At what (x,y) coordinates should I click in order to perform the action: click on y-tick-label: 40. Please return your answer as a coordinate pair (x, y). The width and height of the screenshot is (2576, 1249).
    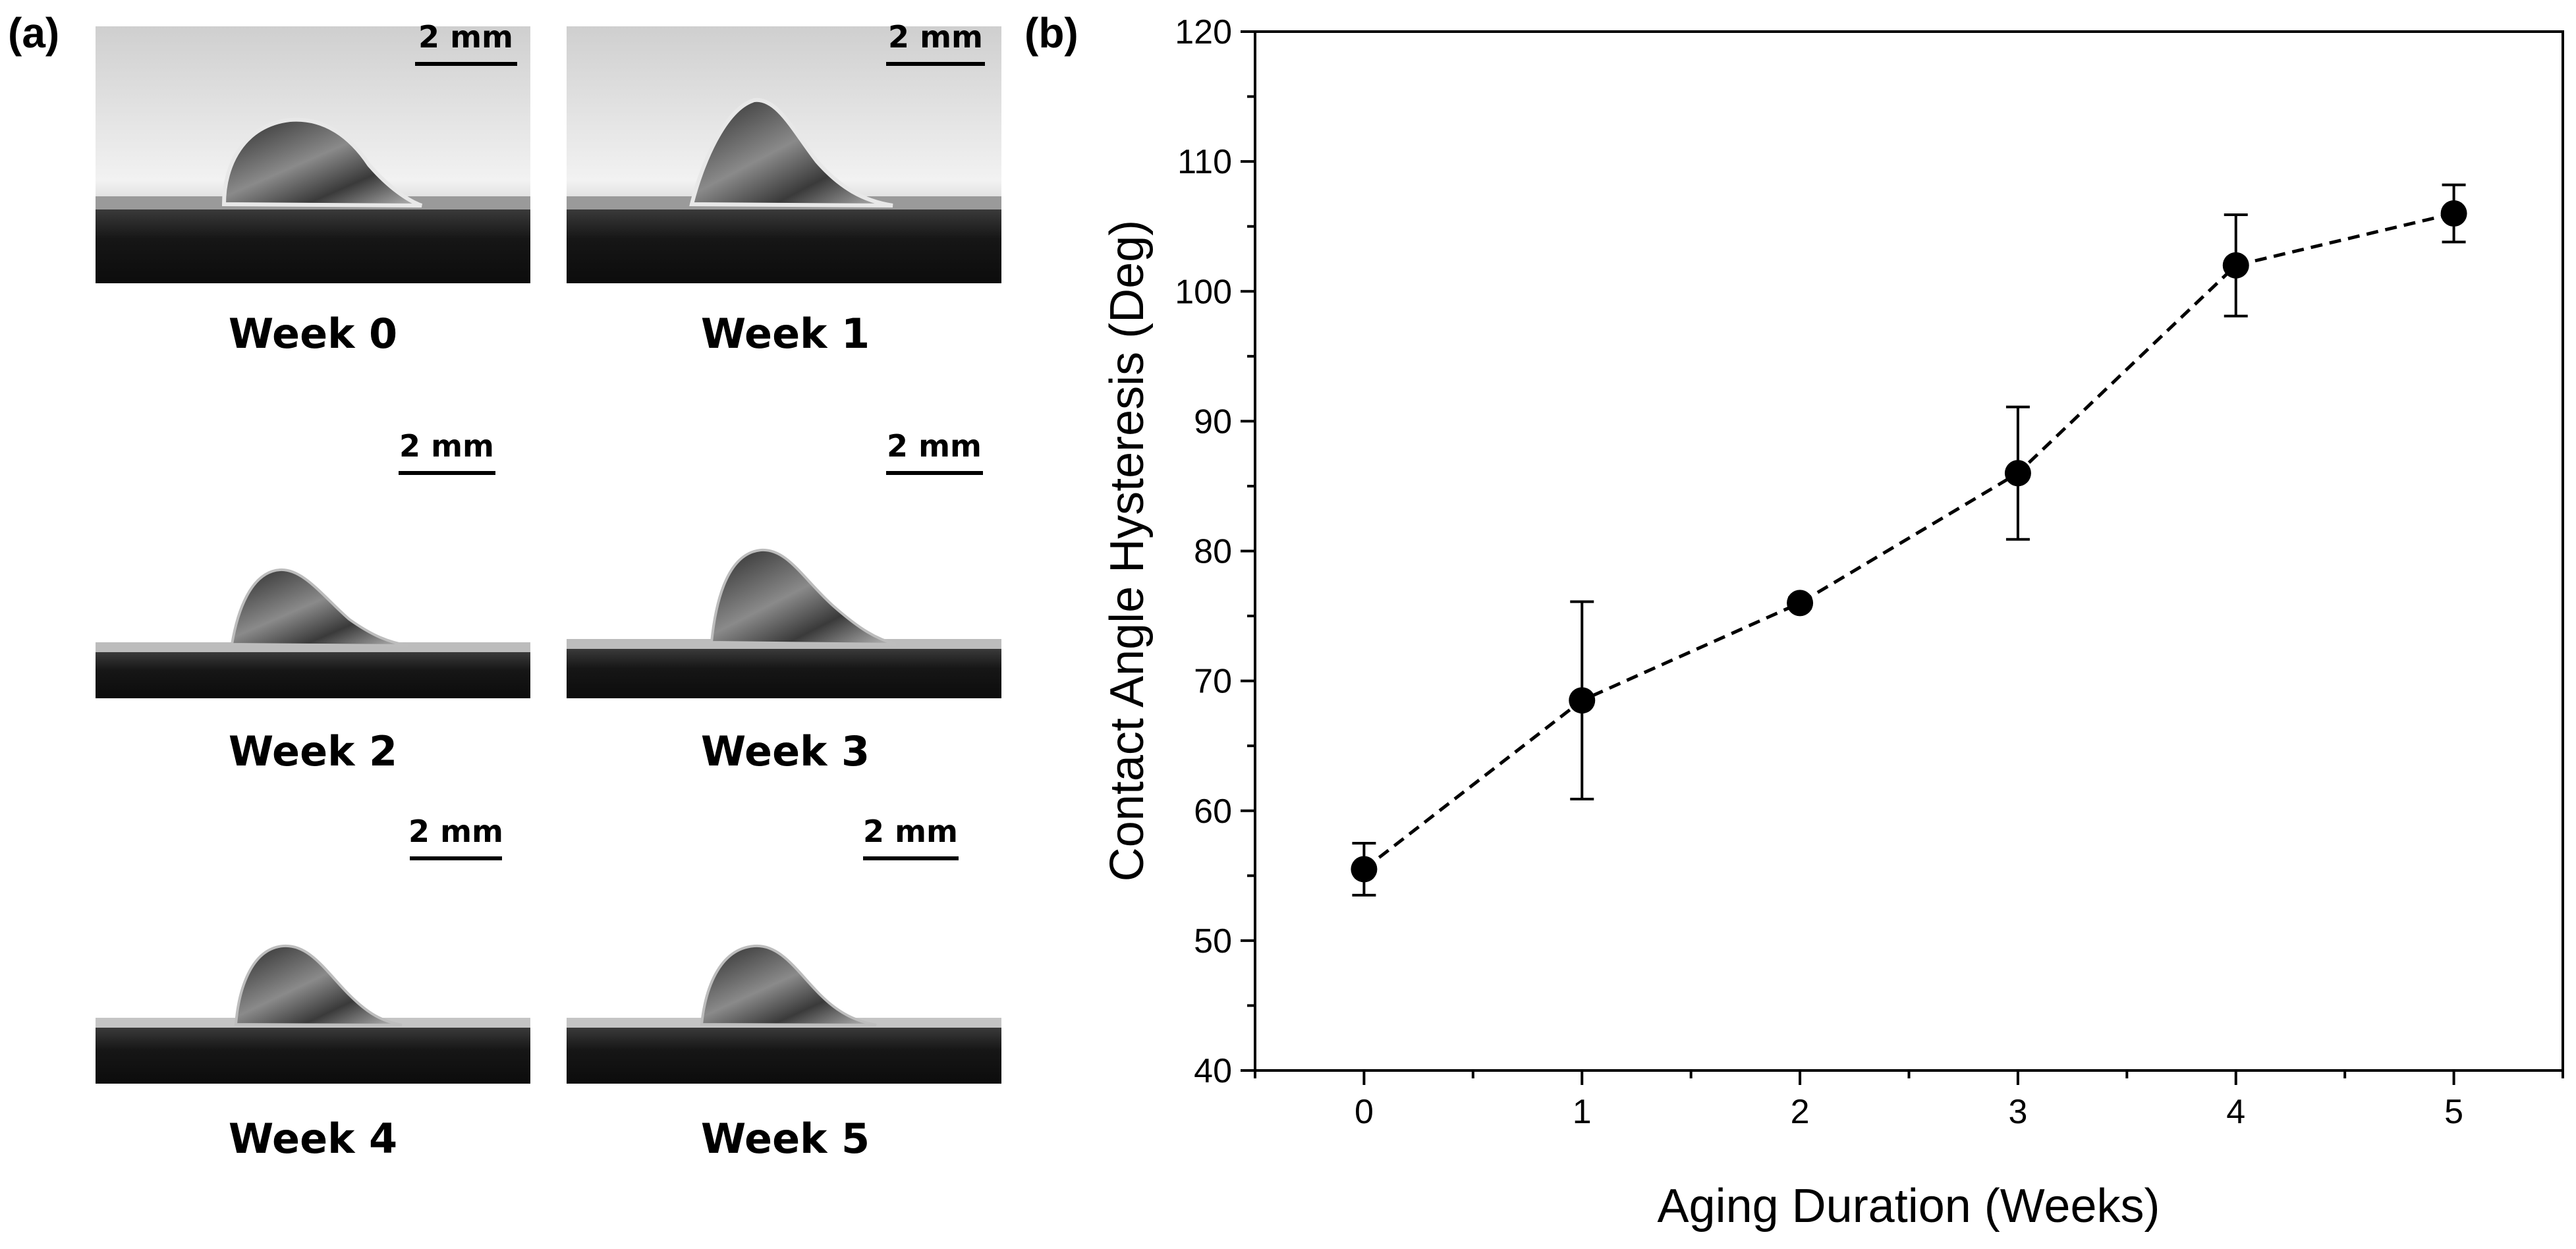
    Looking at the image, I should click on (1213, 1071).